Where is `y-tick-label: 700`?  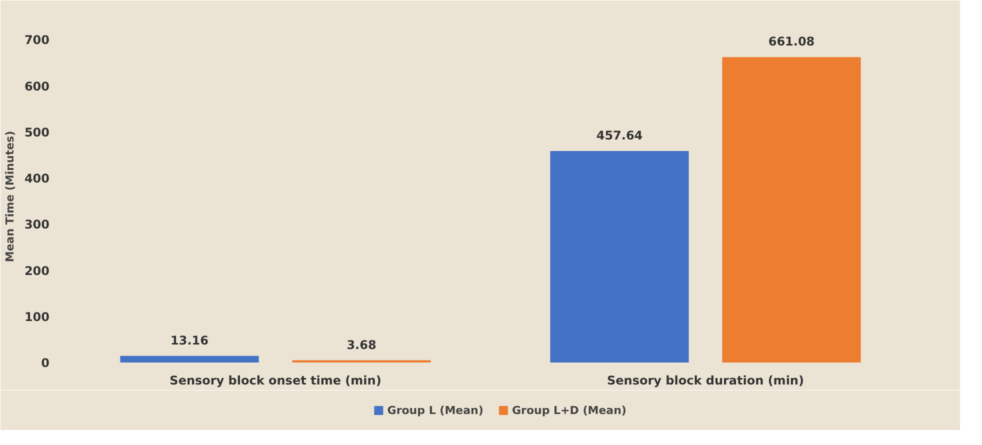 y-tick-label: 700 is located at coordinates (37, 40).